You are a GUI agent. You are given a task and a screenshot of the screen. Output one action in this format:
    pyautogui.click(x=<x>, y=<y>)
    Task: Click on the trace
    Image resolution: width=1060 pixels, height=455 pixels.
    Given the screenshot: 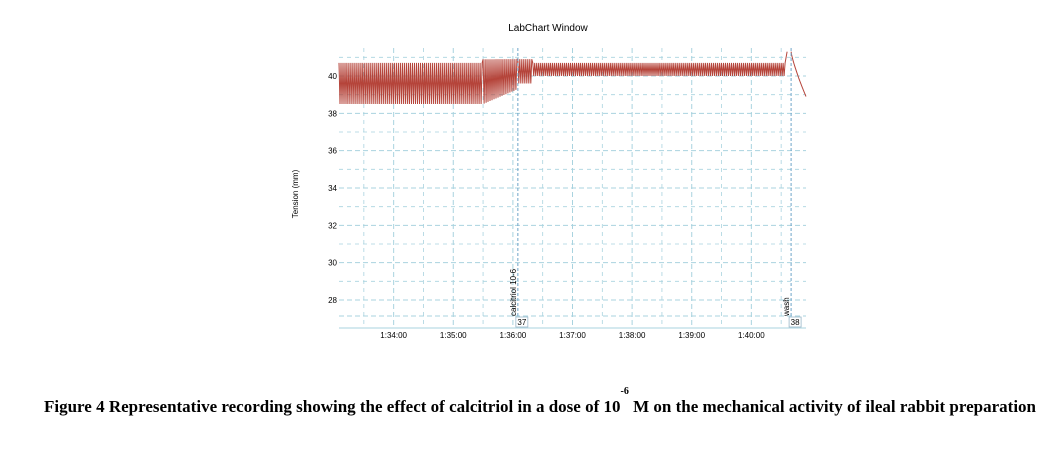 What is the action you would take?
    pyautogui.click(x=572, y=78)
    